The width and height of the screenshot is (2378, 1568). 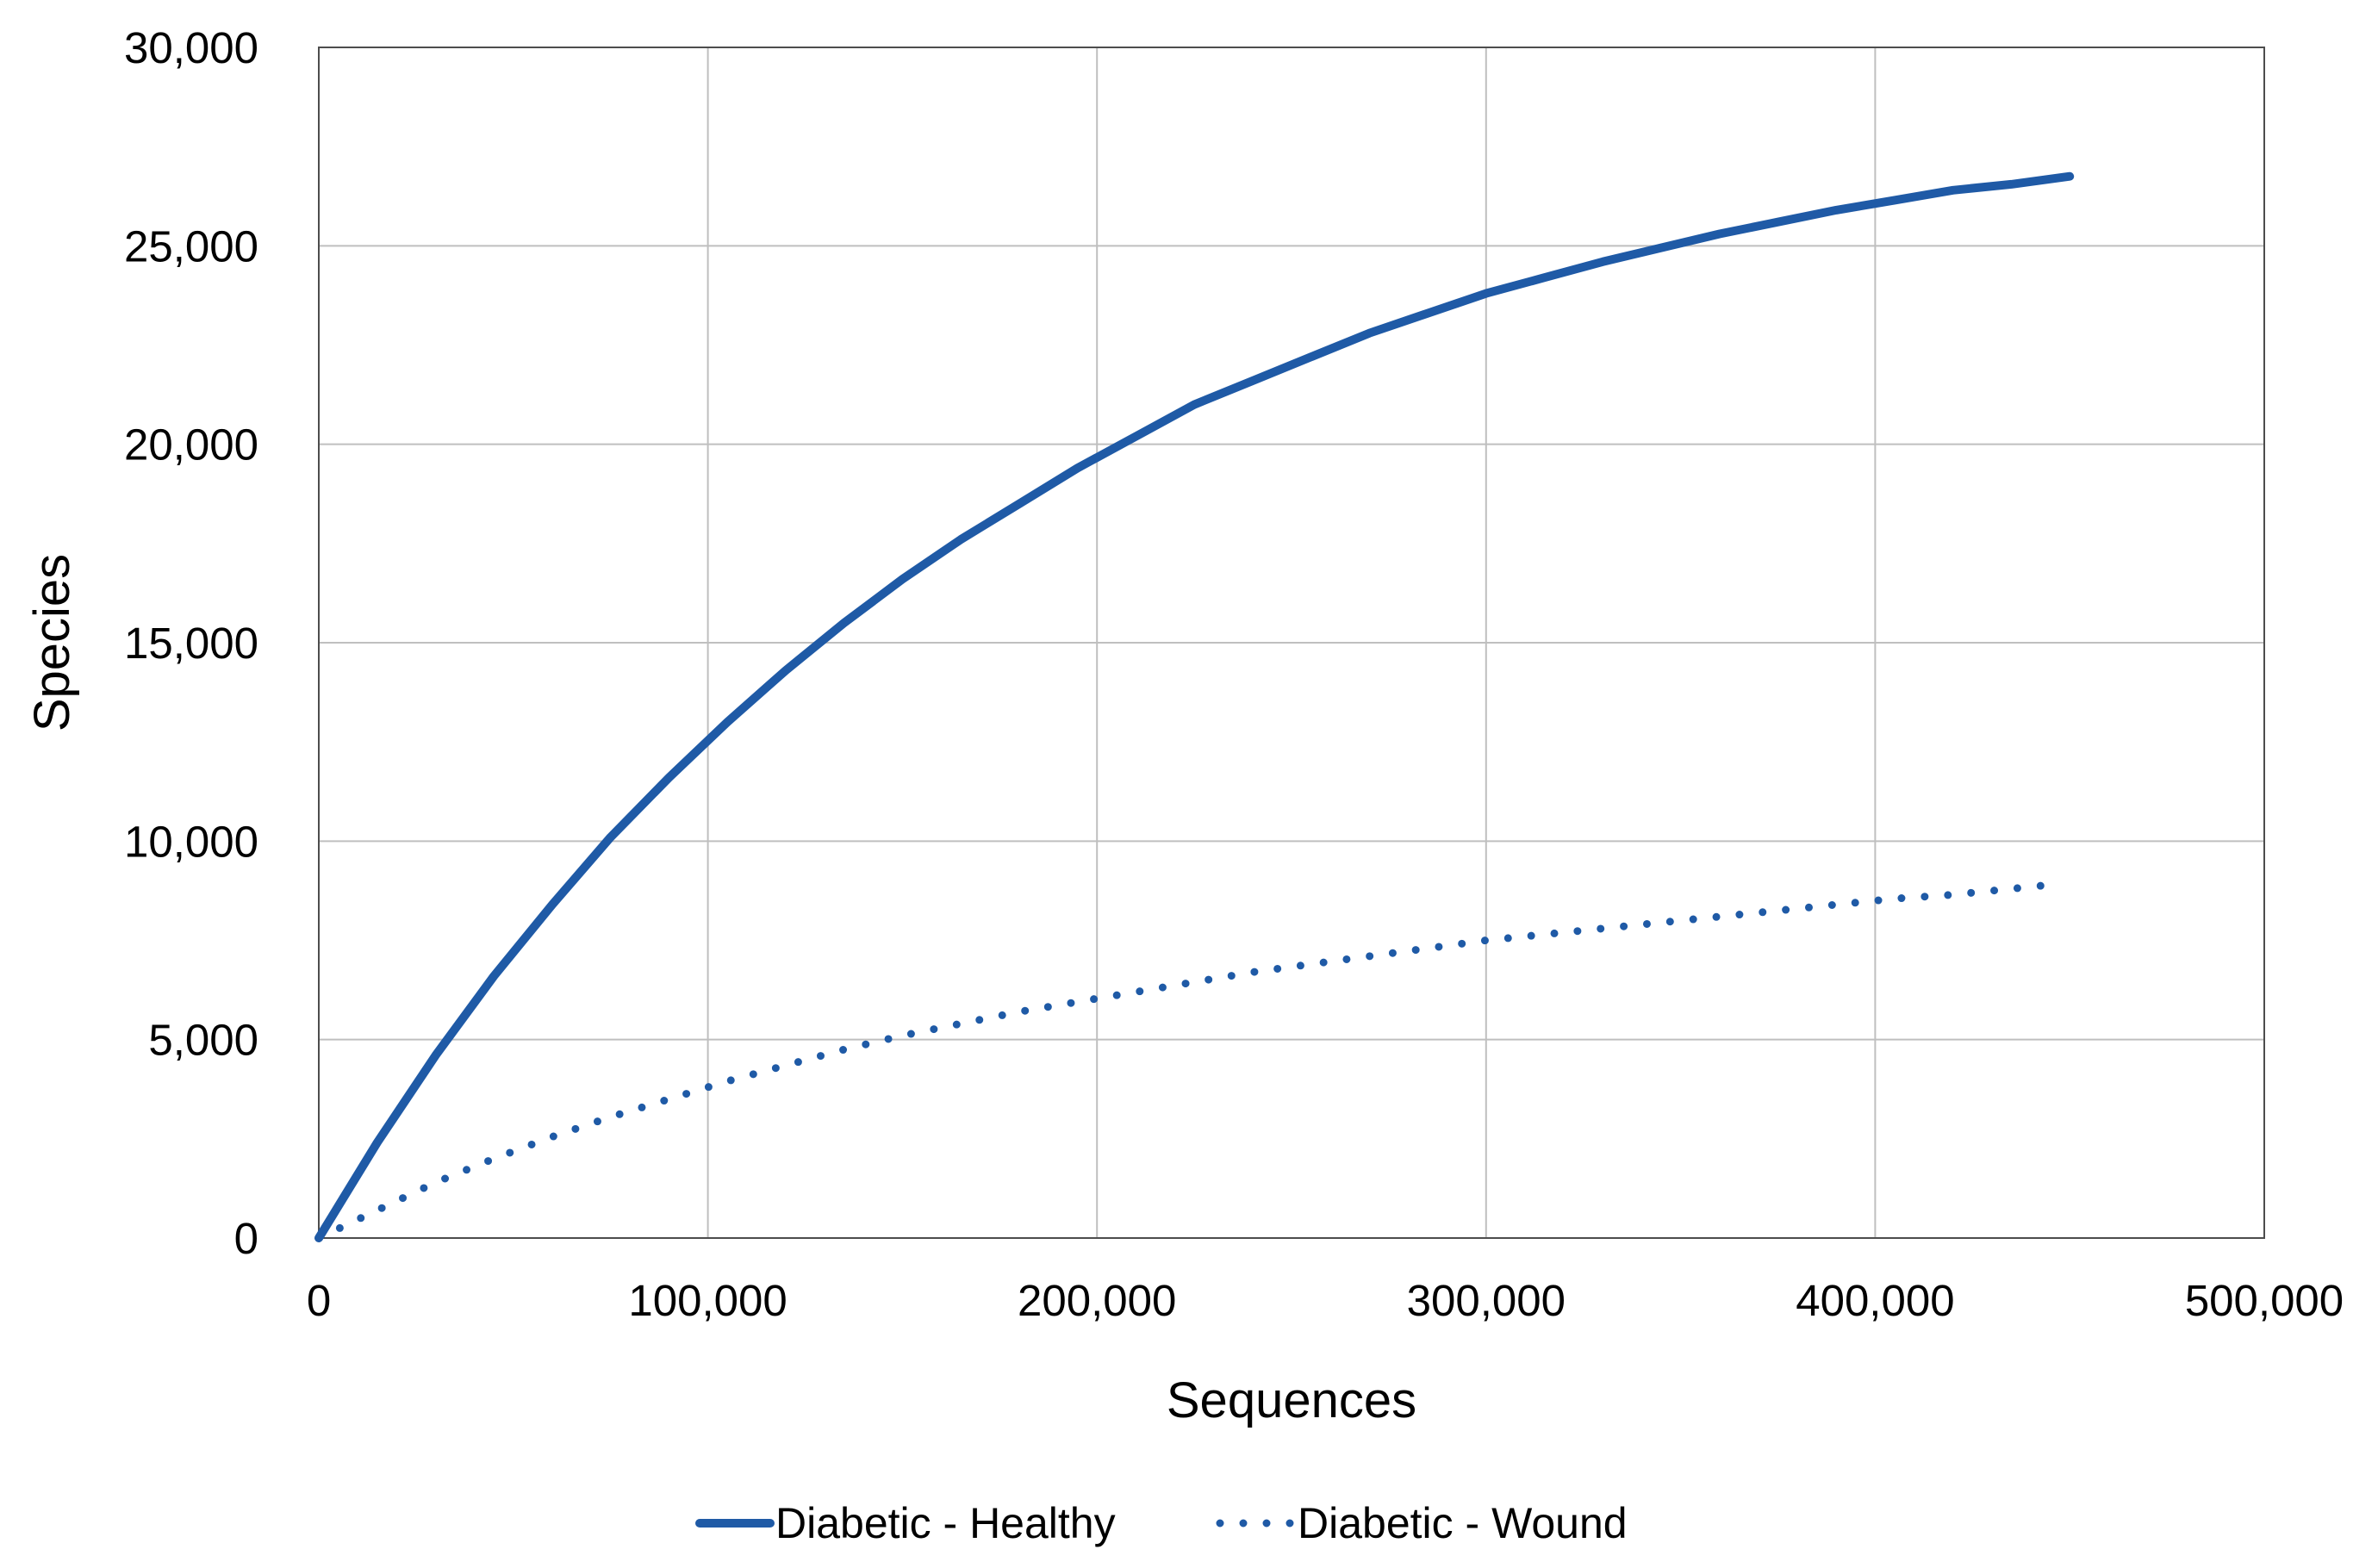 I want to click on y-tick-label: 30,000, so click(x=191, y=48).